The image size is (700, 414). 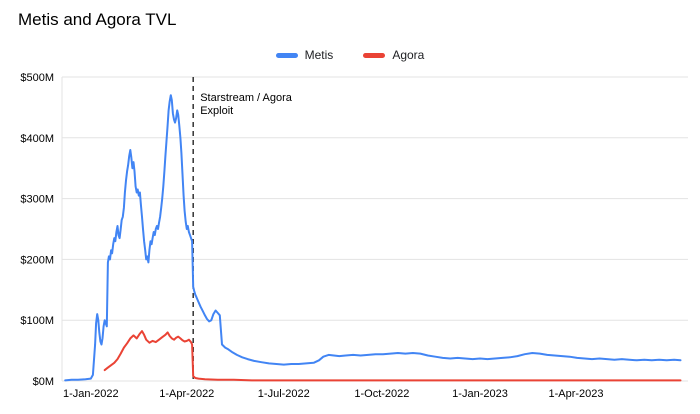 I want to click on legend-item-metis: Metis, so click(x=304, y=55).